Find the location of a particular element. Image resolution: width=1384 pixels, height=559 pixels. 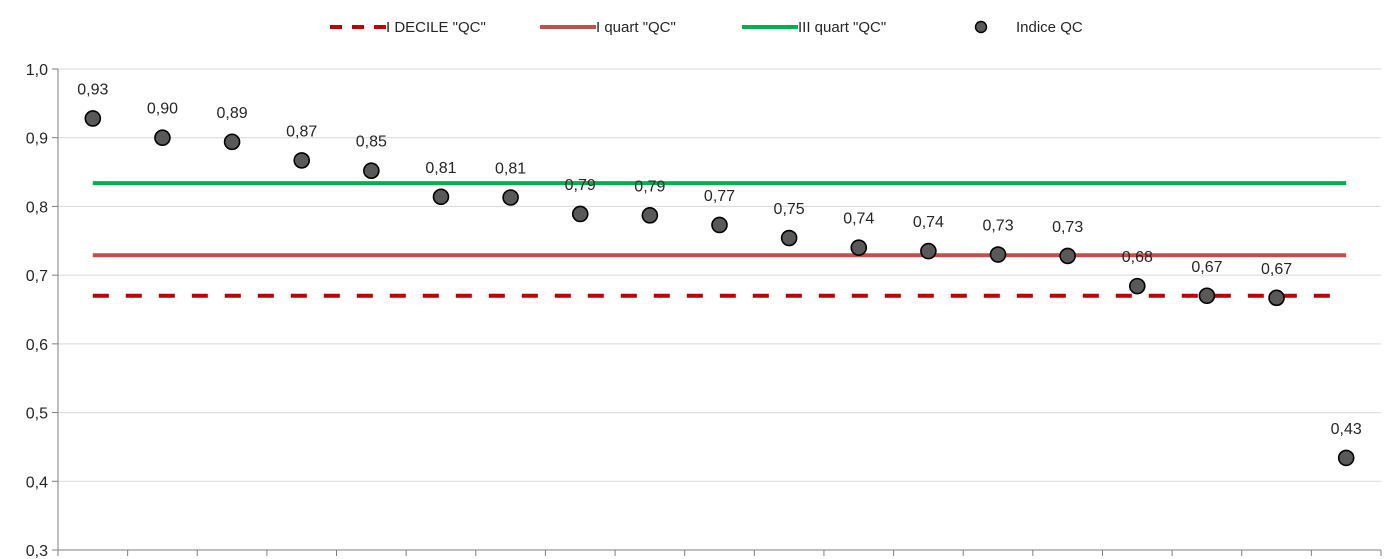

legend-label: III quart "QC" is located at coordinates (842, 27).